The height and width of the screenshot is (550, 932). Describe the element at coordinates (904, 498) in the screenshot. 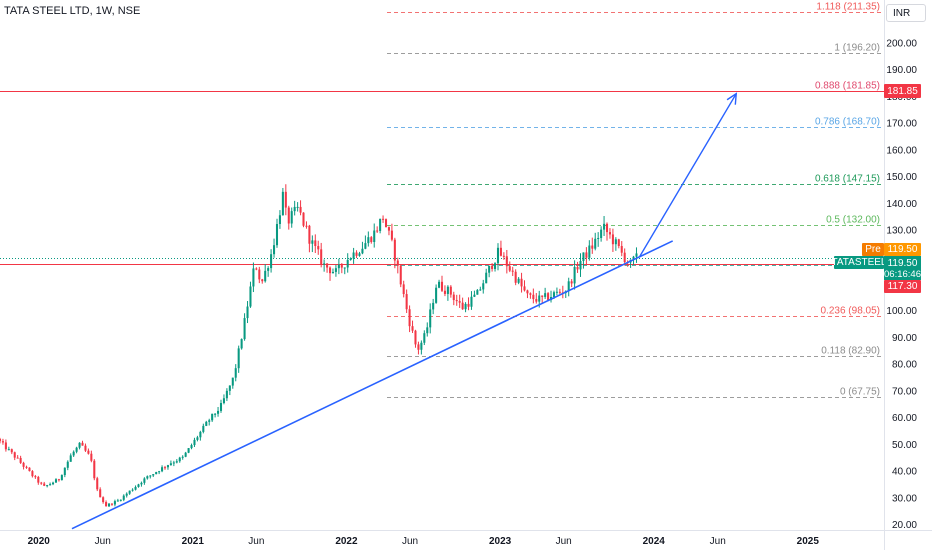

I see `y-tick-label: 30.00` at that location.